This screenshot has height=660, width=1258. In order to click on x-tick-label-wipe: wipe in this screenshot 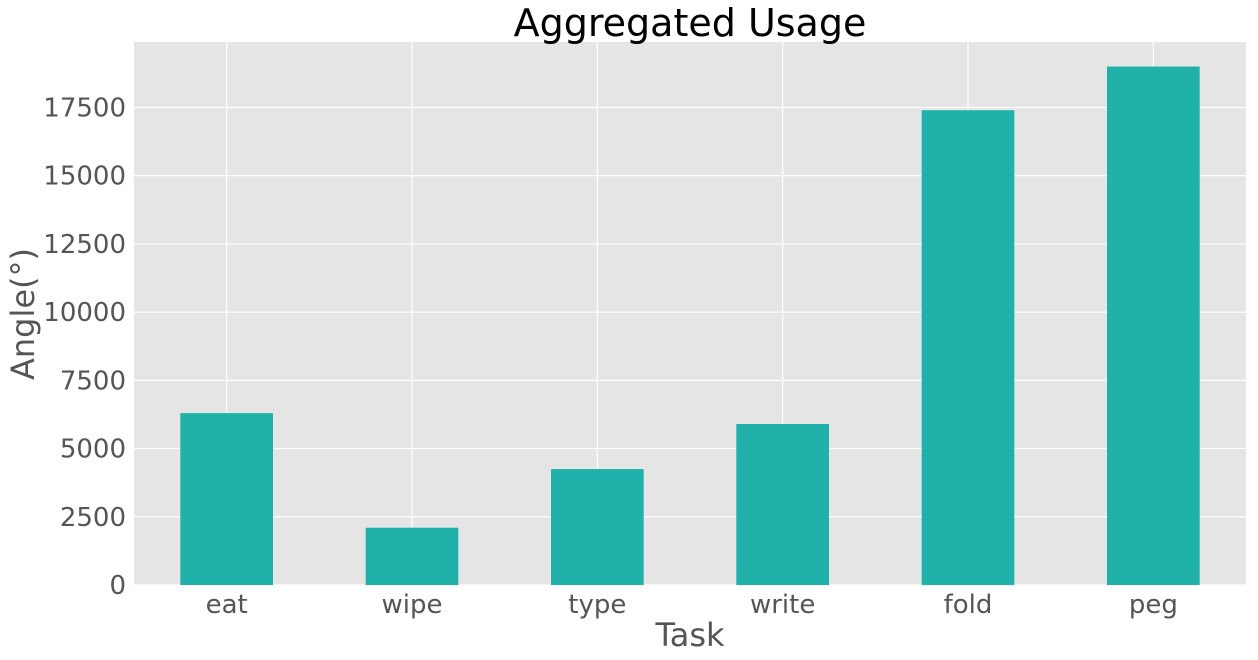, I will do `click(412, 605)`.